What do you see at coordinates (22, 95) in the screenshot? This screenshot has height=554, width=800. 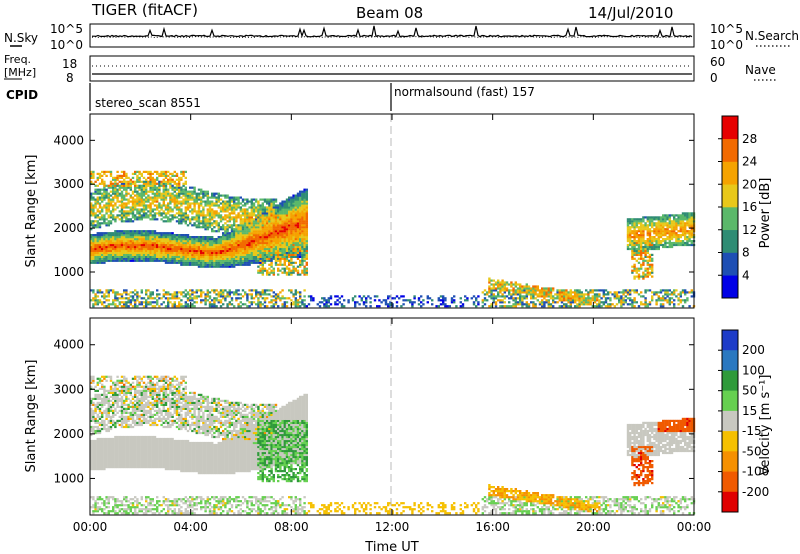 I see `cpid-label: CPID` at bounding box center [22, 95].